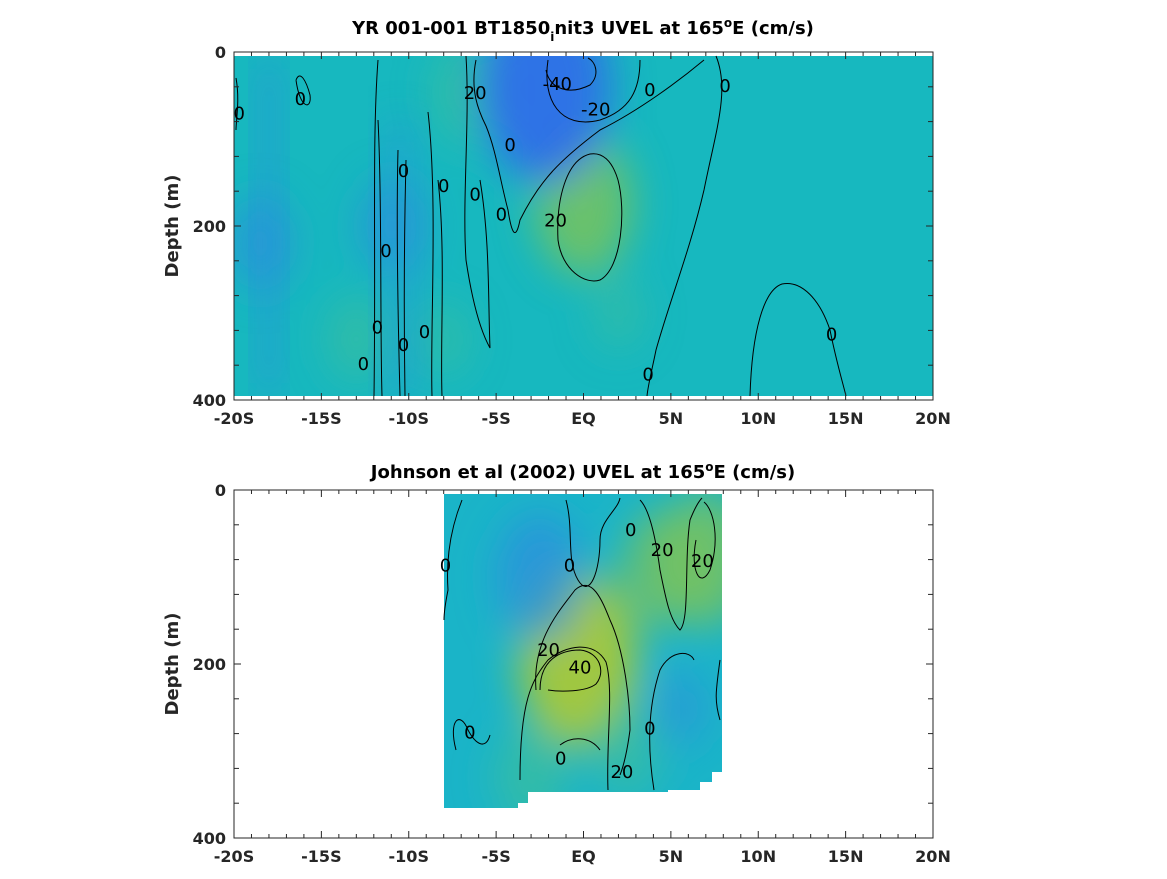 The image size is (1167, 879). What do you see at coordinates (846, 418) in the screenshot?
I see `model-x-tick-label-7: 15N` at bounding box center [846, 418].